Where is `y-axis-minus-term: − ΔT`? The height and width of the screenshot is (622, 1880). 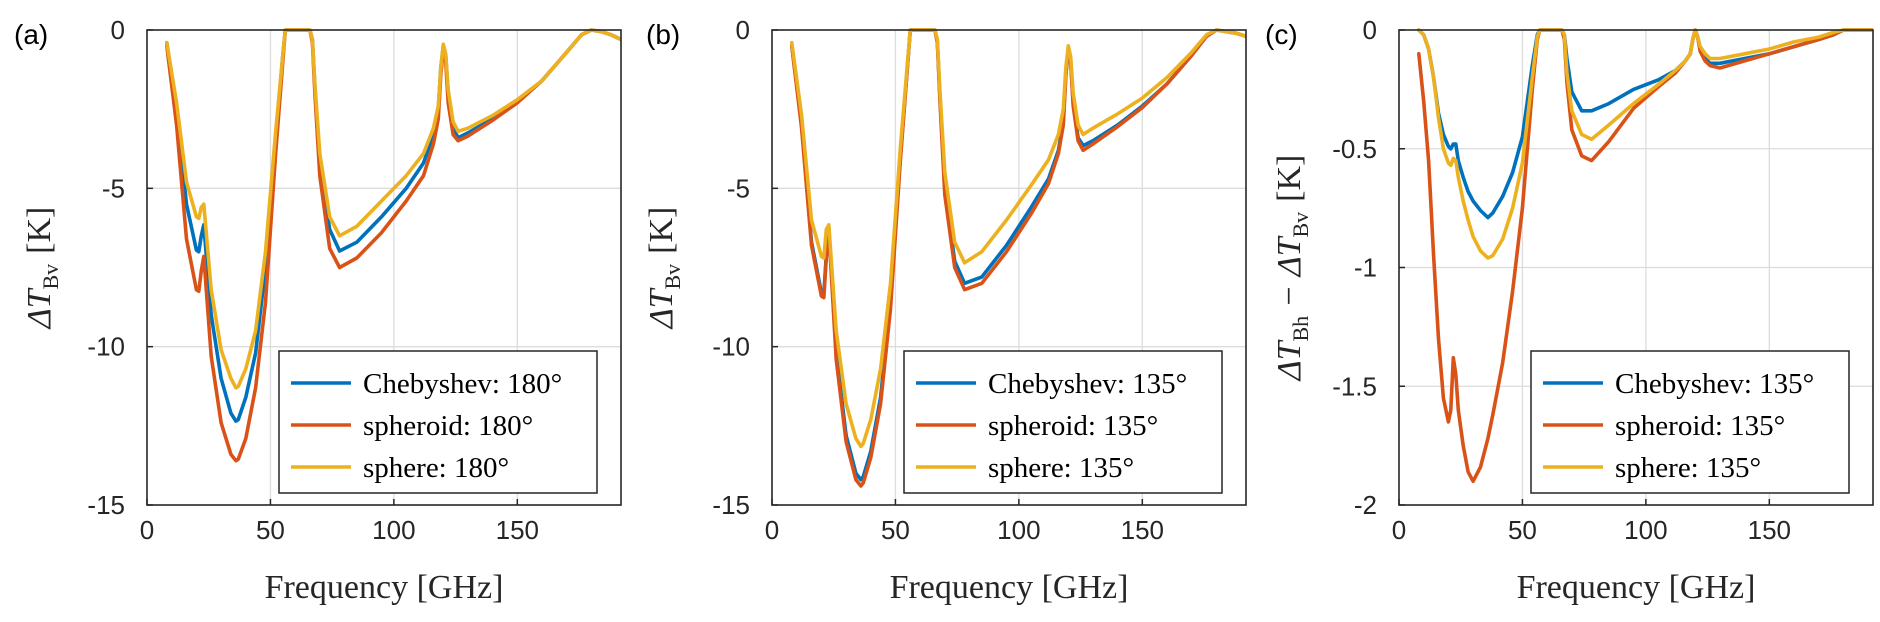
y-axis-minus-term: − ΔT is located at coordinates (1289, 271).